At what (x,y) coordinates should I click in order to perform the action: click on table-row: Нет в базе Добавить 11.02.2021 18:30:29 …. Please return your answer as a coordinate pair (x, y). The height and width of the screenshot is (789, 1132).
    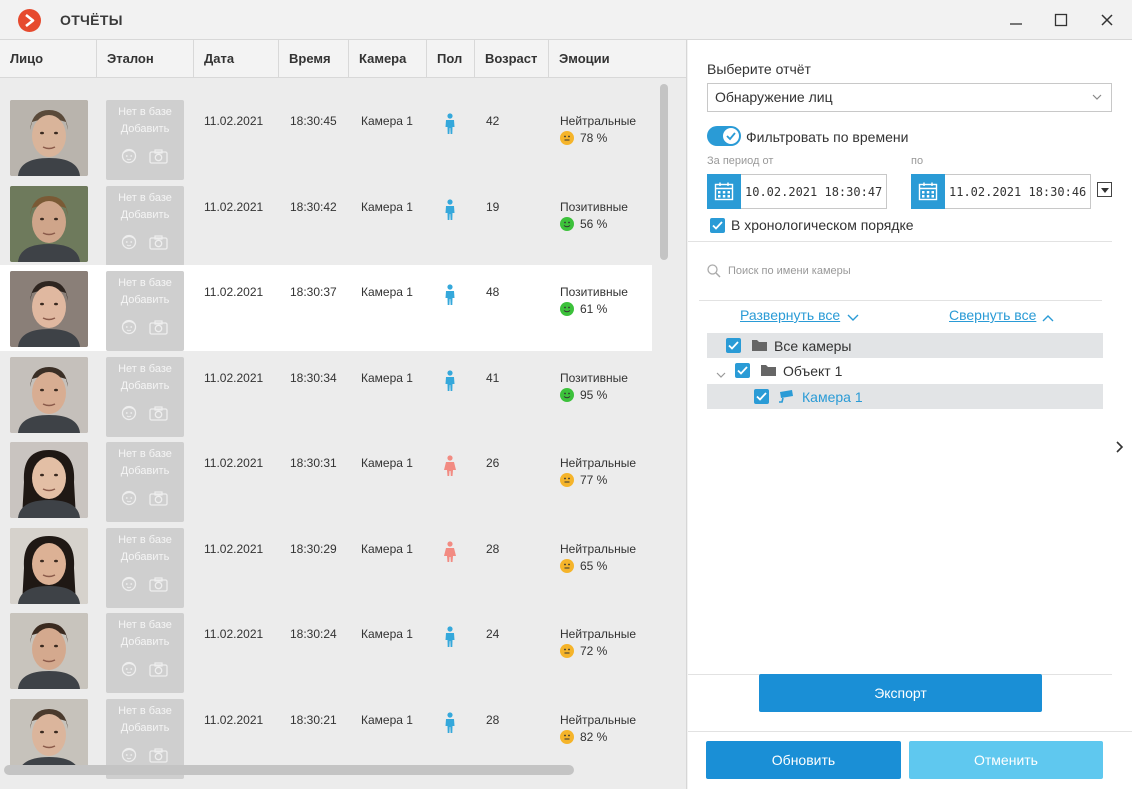
    Looking at the image, I should click on (326, 565).